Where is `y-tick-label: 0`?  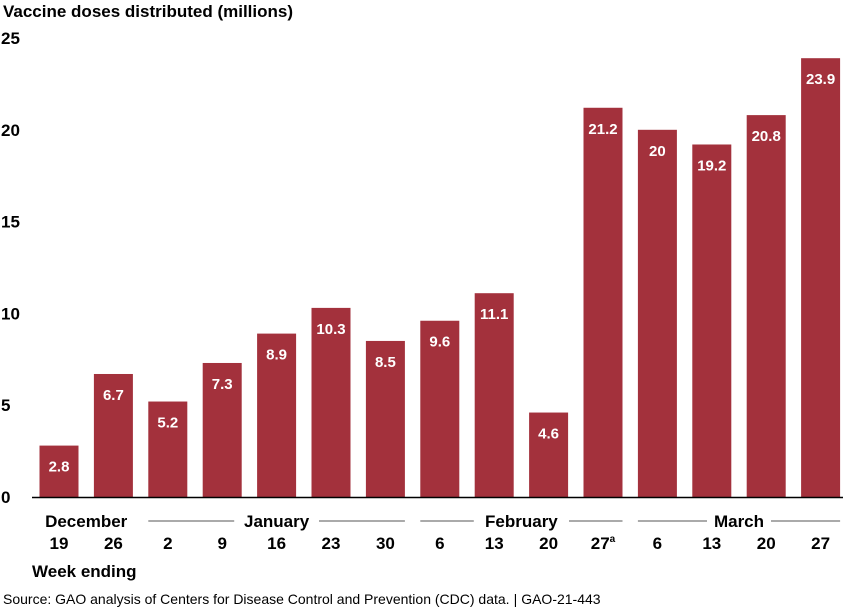
y-tick-label: 0 is located at coordinates (5, 497).